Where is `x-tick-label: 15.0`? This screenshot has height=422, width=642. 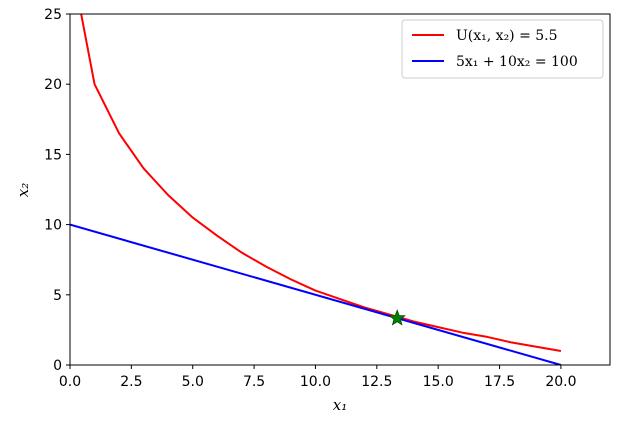 x-tick-label: 15.0 is located at coordinates (438, 382).